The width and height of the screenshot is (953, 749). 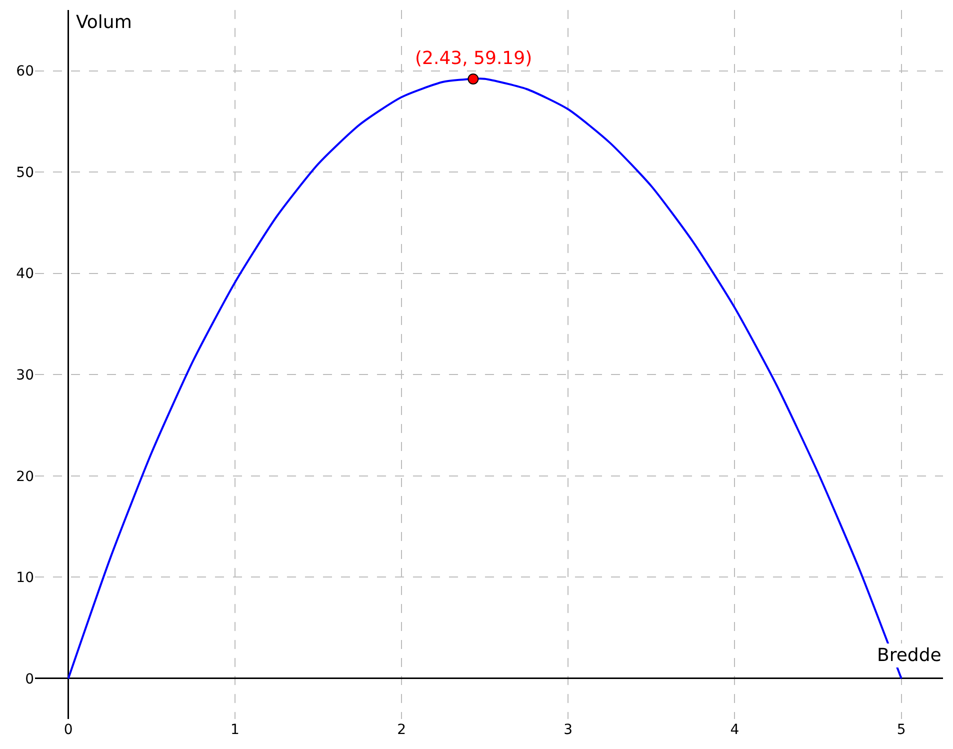 What do you see at coordinates (25, 172) in the screenshot?
I see `y-tick-label: 50` at bounding box center [25, 172].